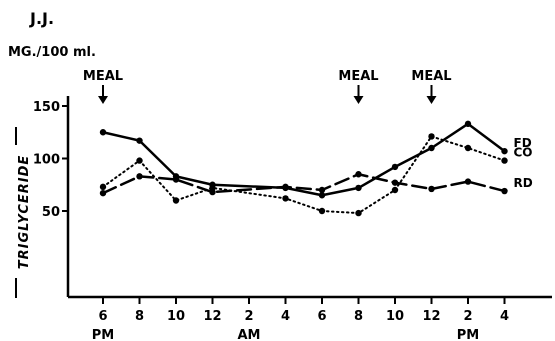 The image size is (555, 341). Describe the element at coordinates (267, 86) in the screenshot. I see `meal-annotations: MEAL MEAL MEAL` at that location.